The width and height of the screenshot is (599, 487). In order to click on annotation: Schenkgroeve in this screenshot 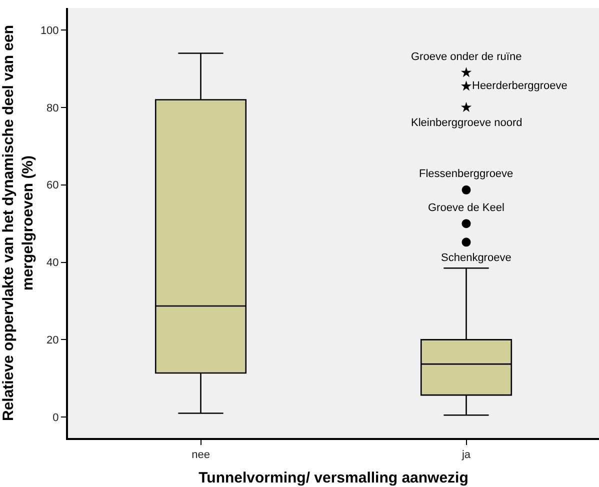, I will do `click(476, 258)`.